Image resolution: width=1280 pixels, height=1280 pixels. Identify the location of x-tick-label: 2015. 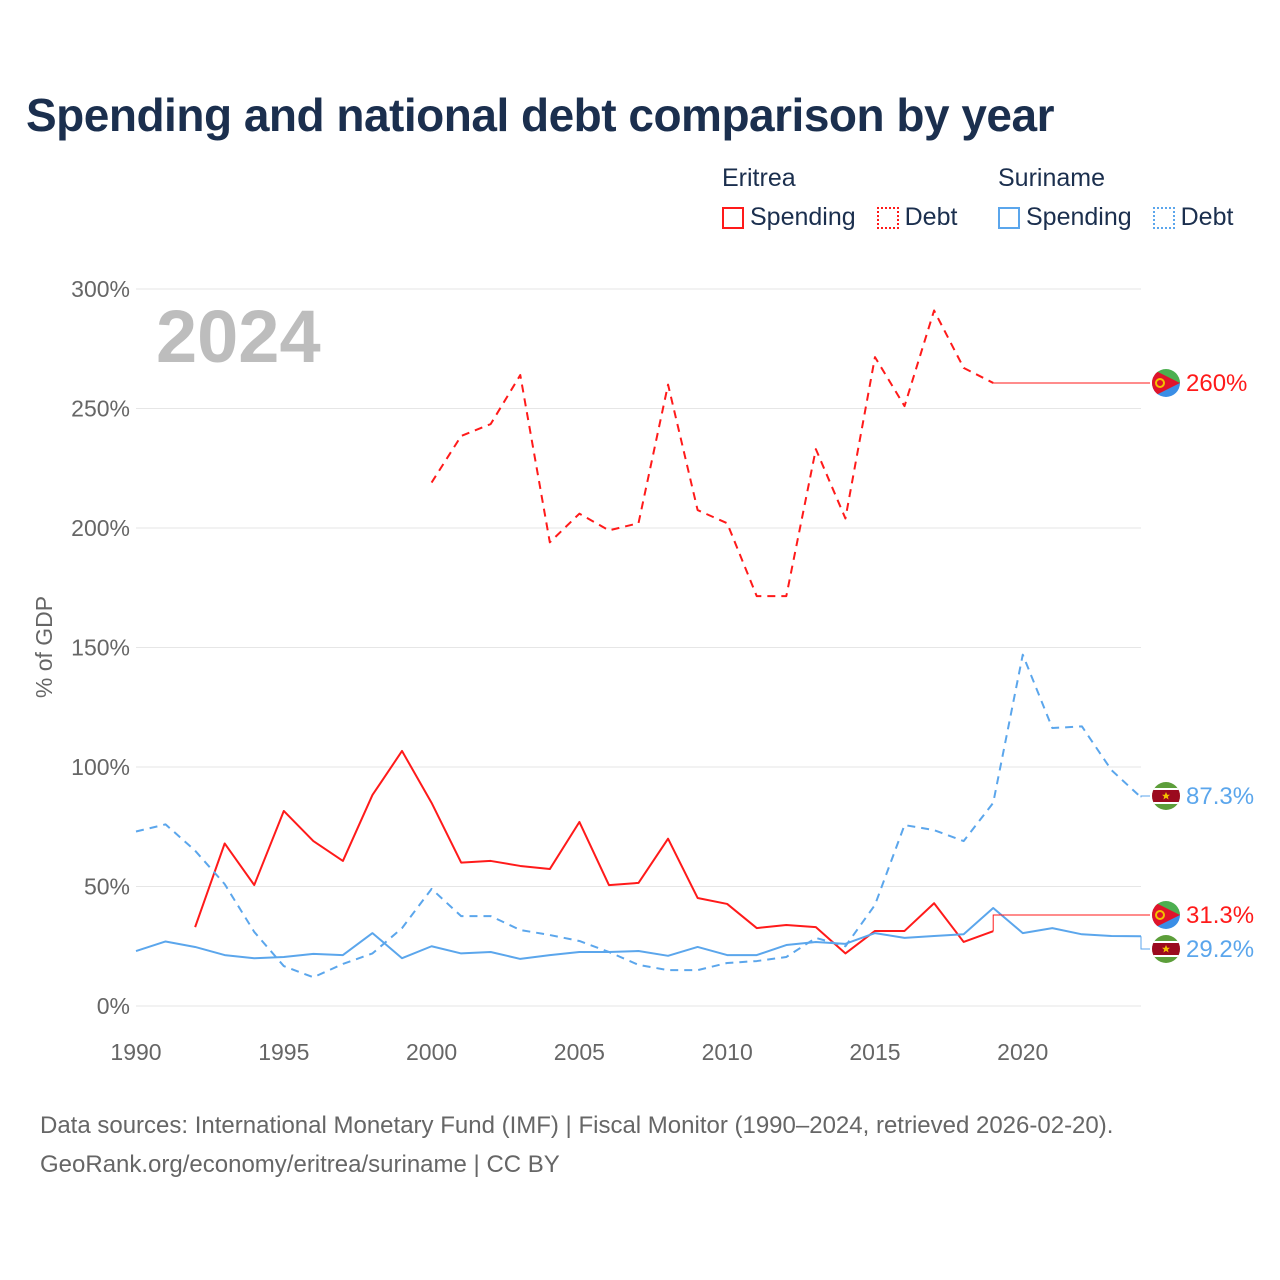
(874, 1052).